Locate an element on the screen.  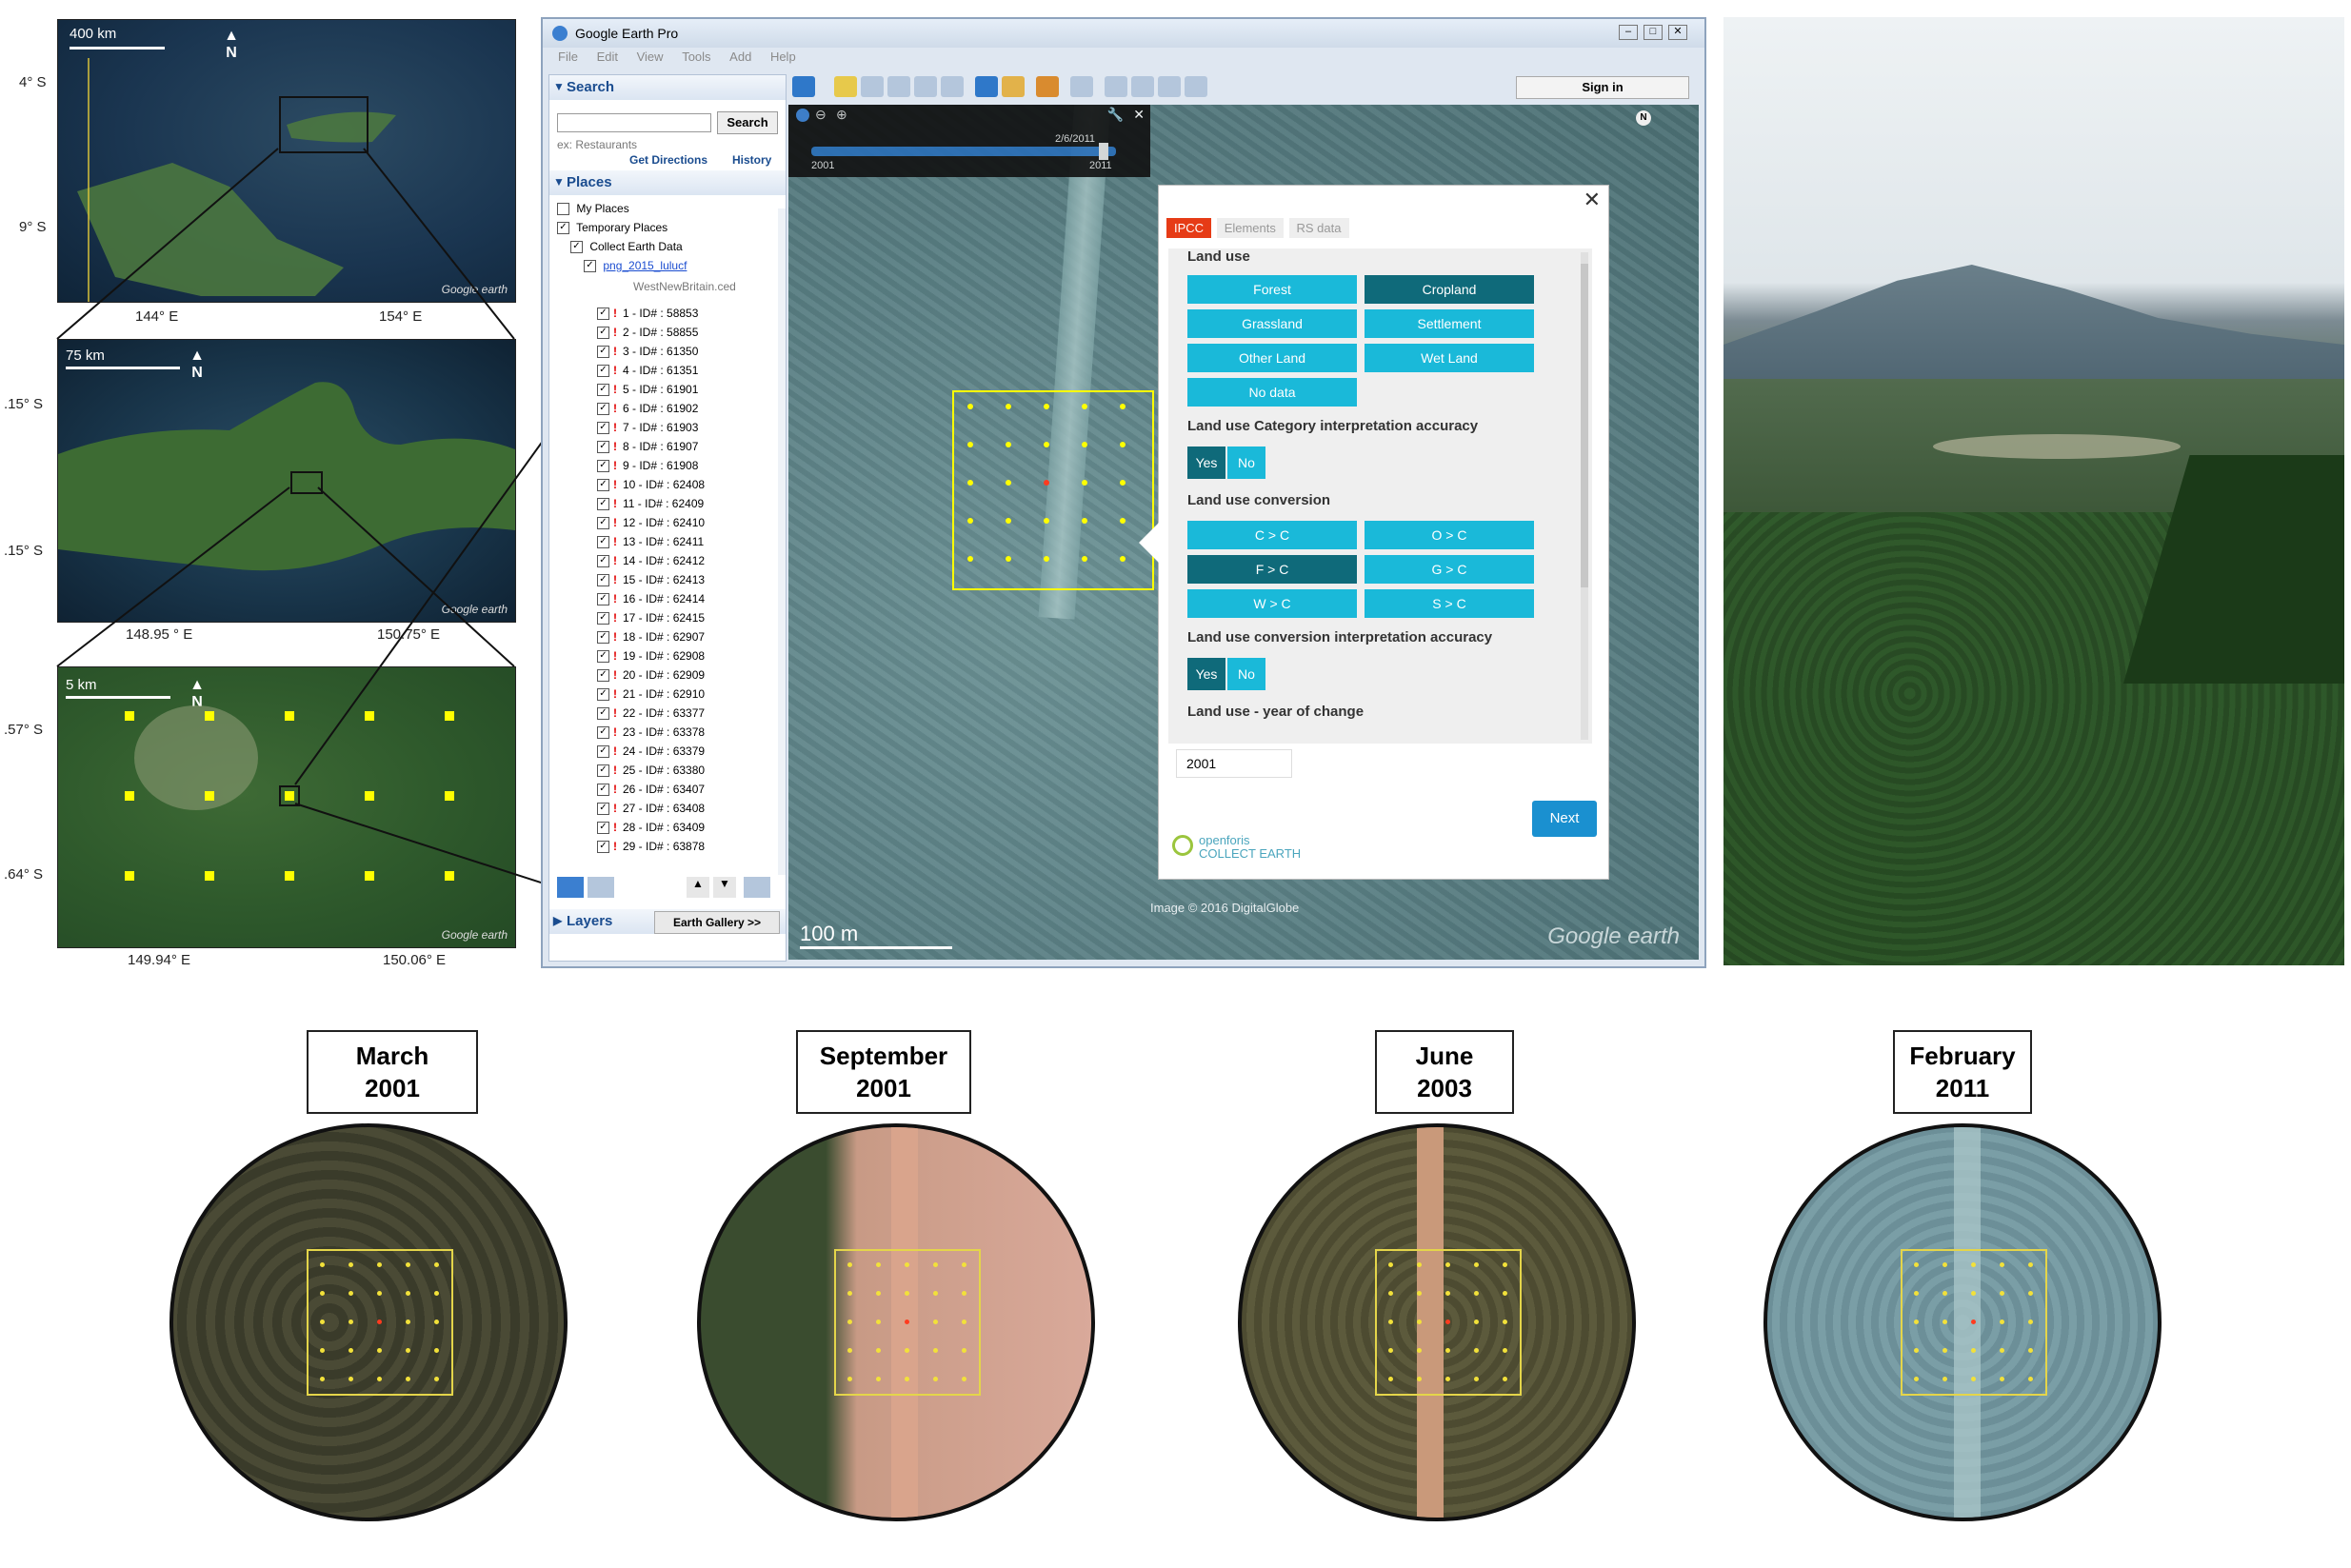
plot-list-item: ✓! 21 - ID# : 62910 is located at coordinates (651, 695).